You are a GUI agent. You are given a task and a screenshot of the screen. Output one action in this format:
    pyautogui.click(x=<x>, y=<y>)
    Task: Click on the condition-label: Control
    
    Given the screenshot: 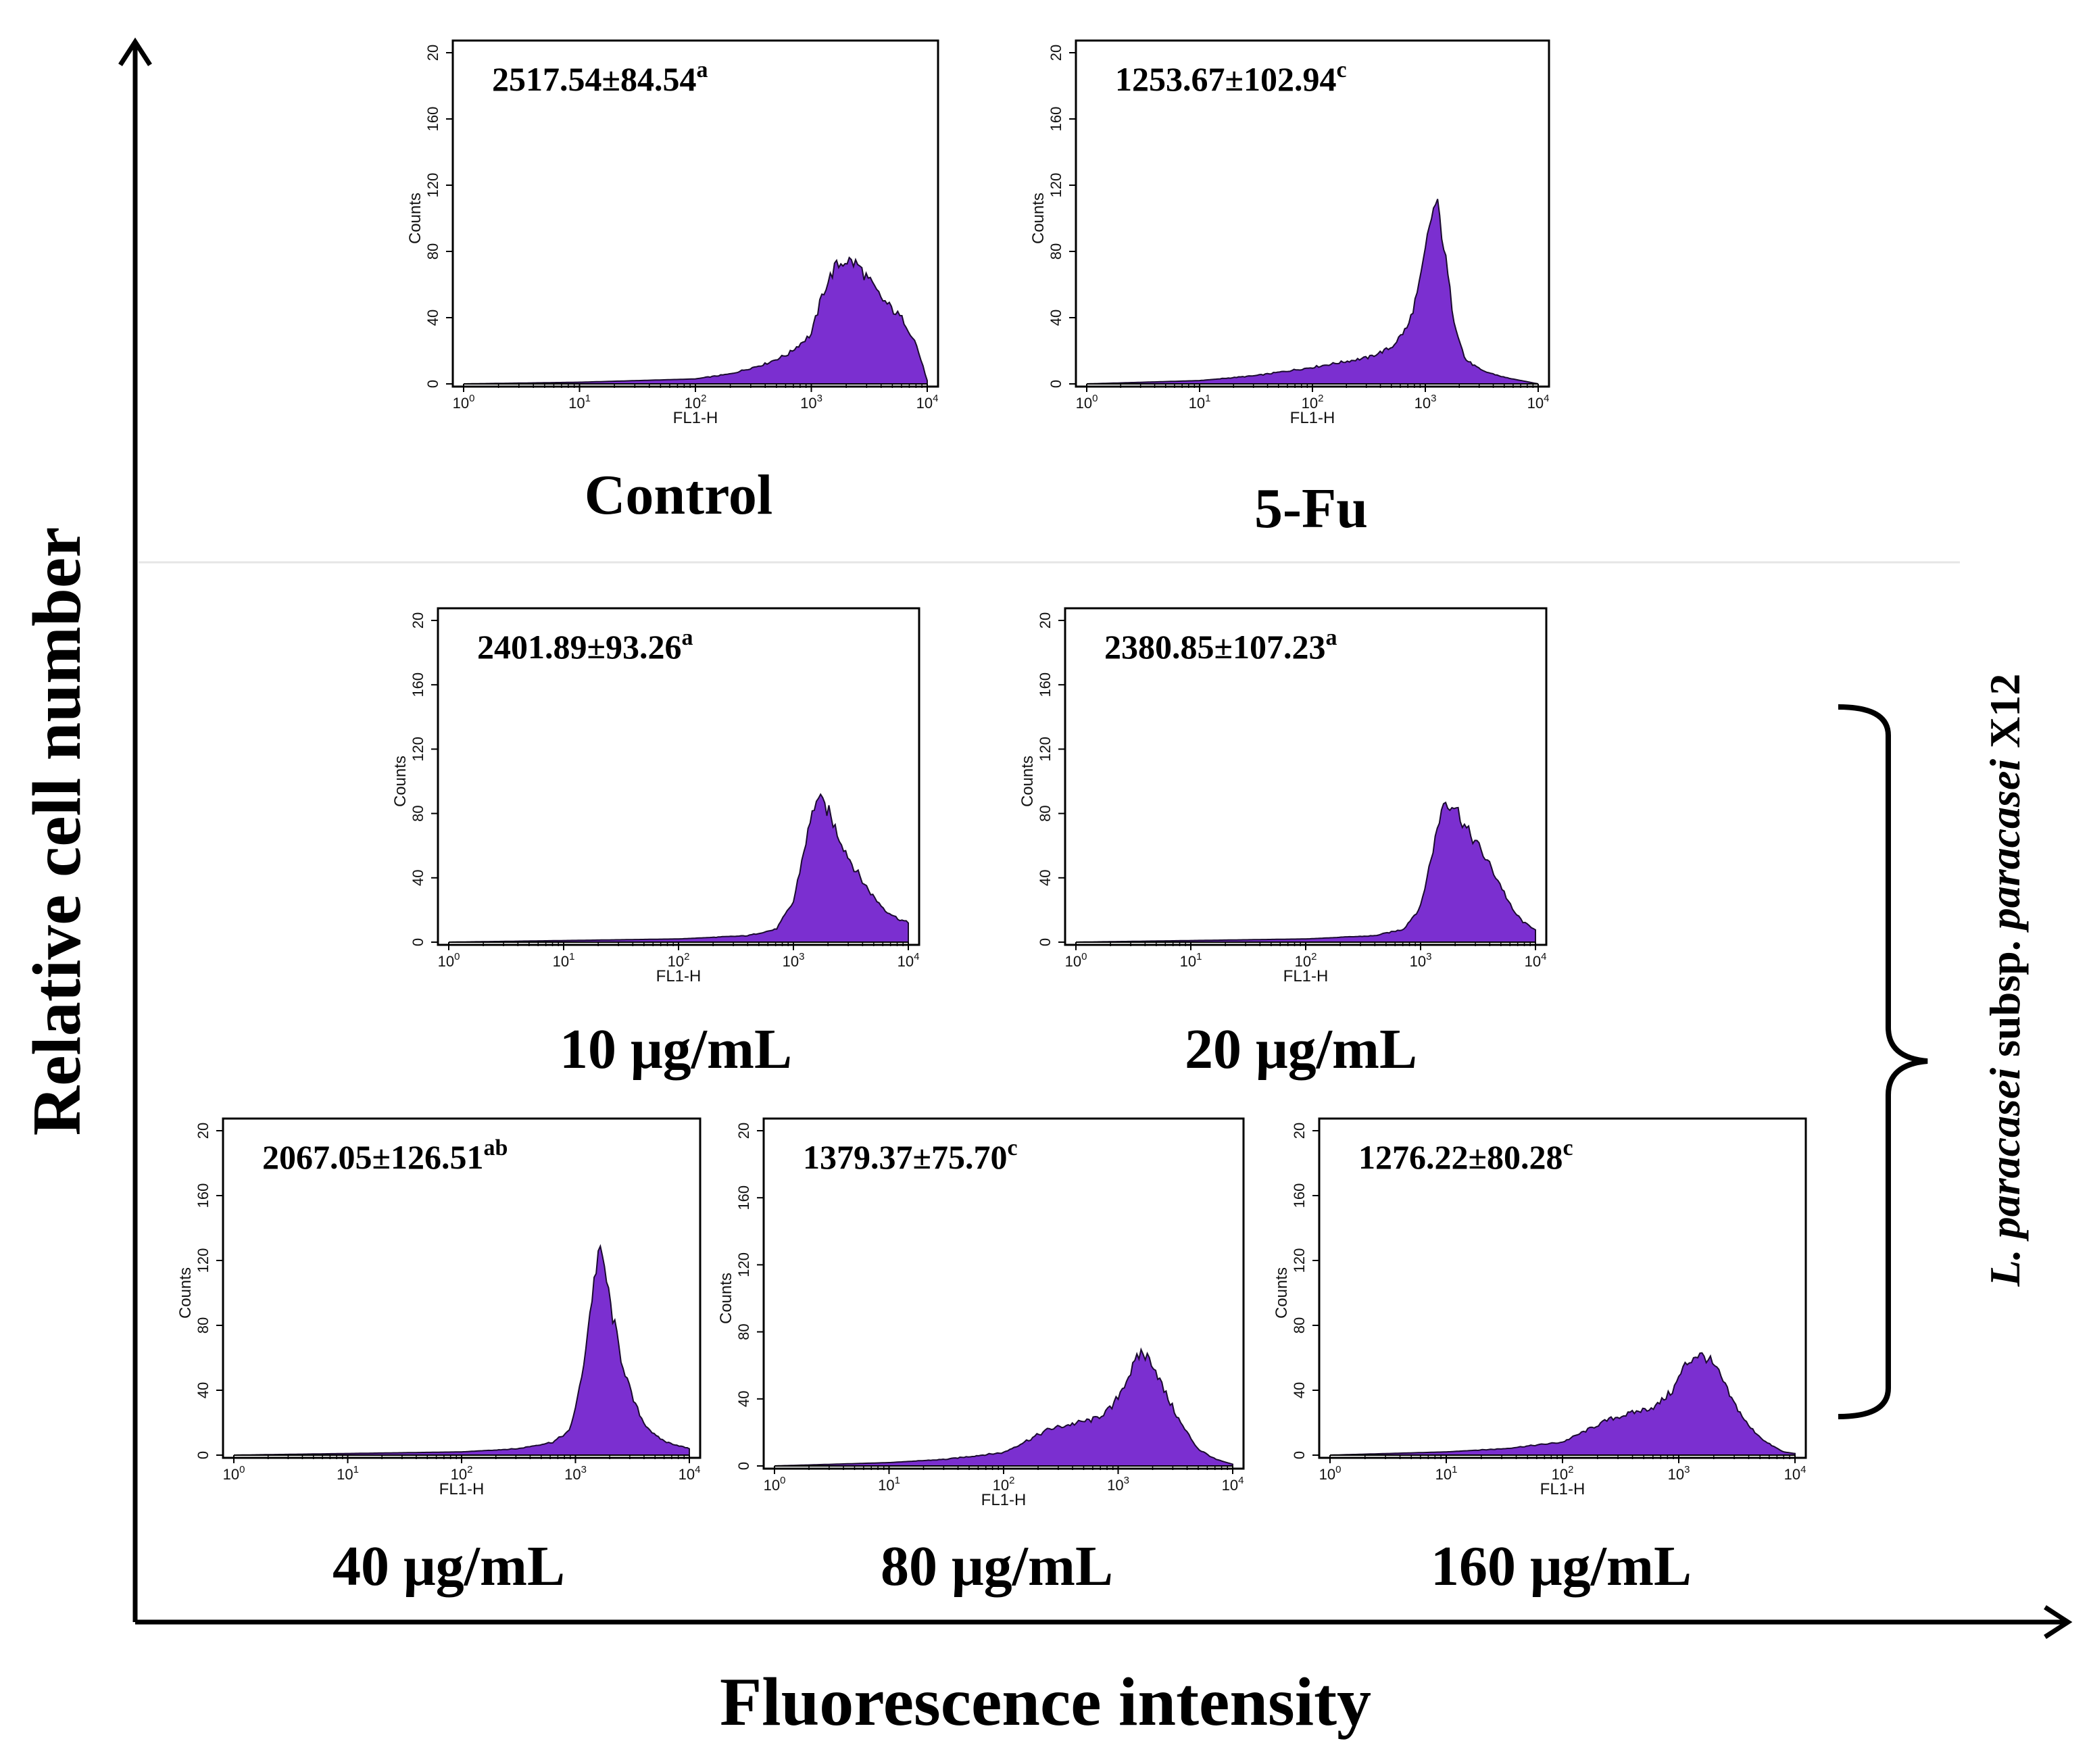 What is the action you would take?
    pyautogui.click(x=679, y=495)
    